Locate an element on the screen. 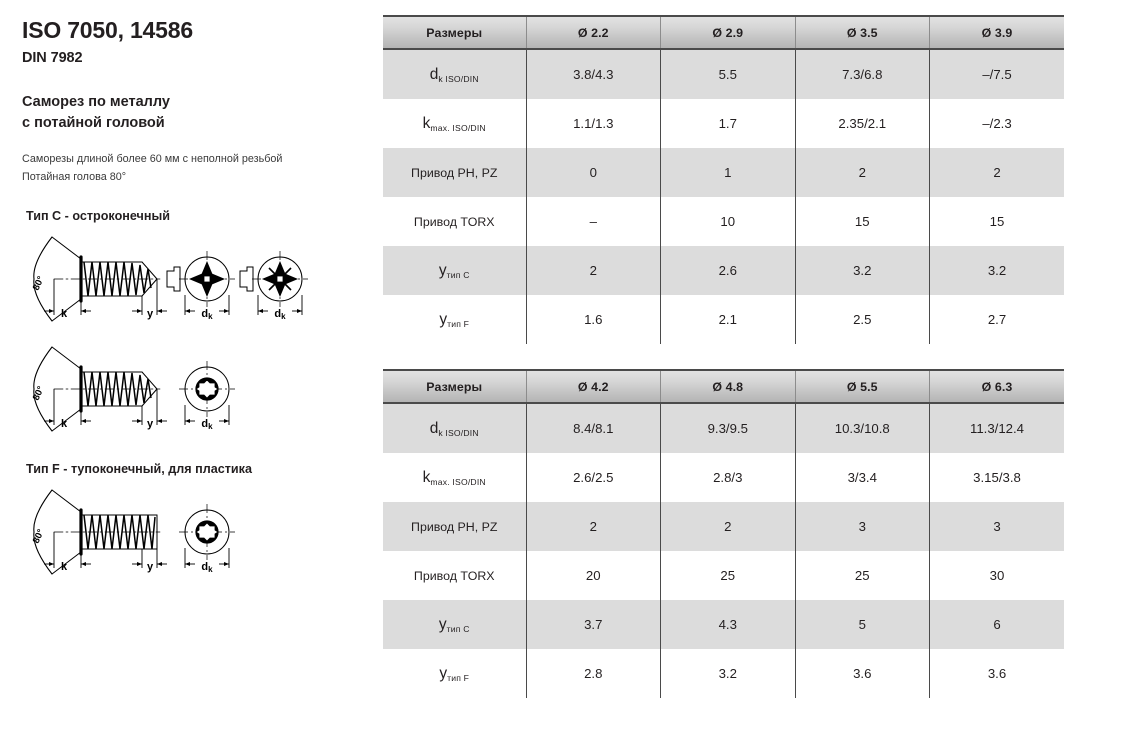  table-row: kmax. ISO/DIN 1.1/1.3 1.7 2.35/2.1 –/2.3 is located at coordinates (723, 123).